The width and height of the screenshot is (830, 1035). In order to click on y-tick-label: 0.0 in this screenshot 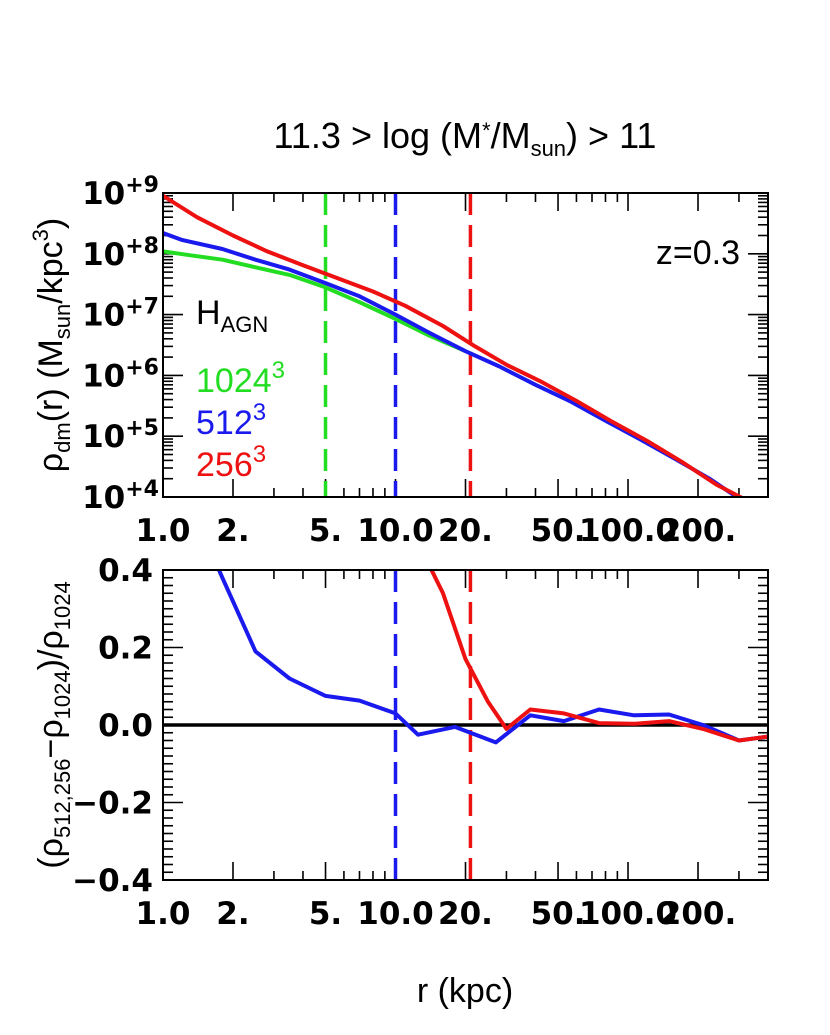, I will do `click(125, 726)`.